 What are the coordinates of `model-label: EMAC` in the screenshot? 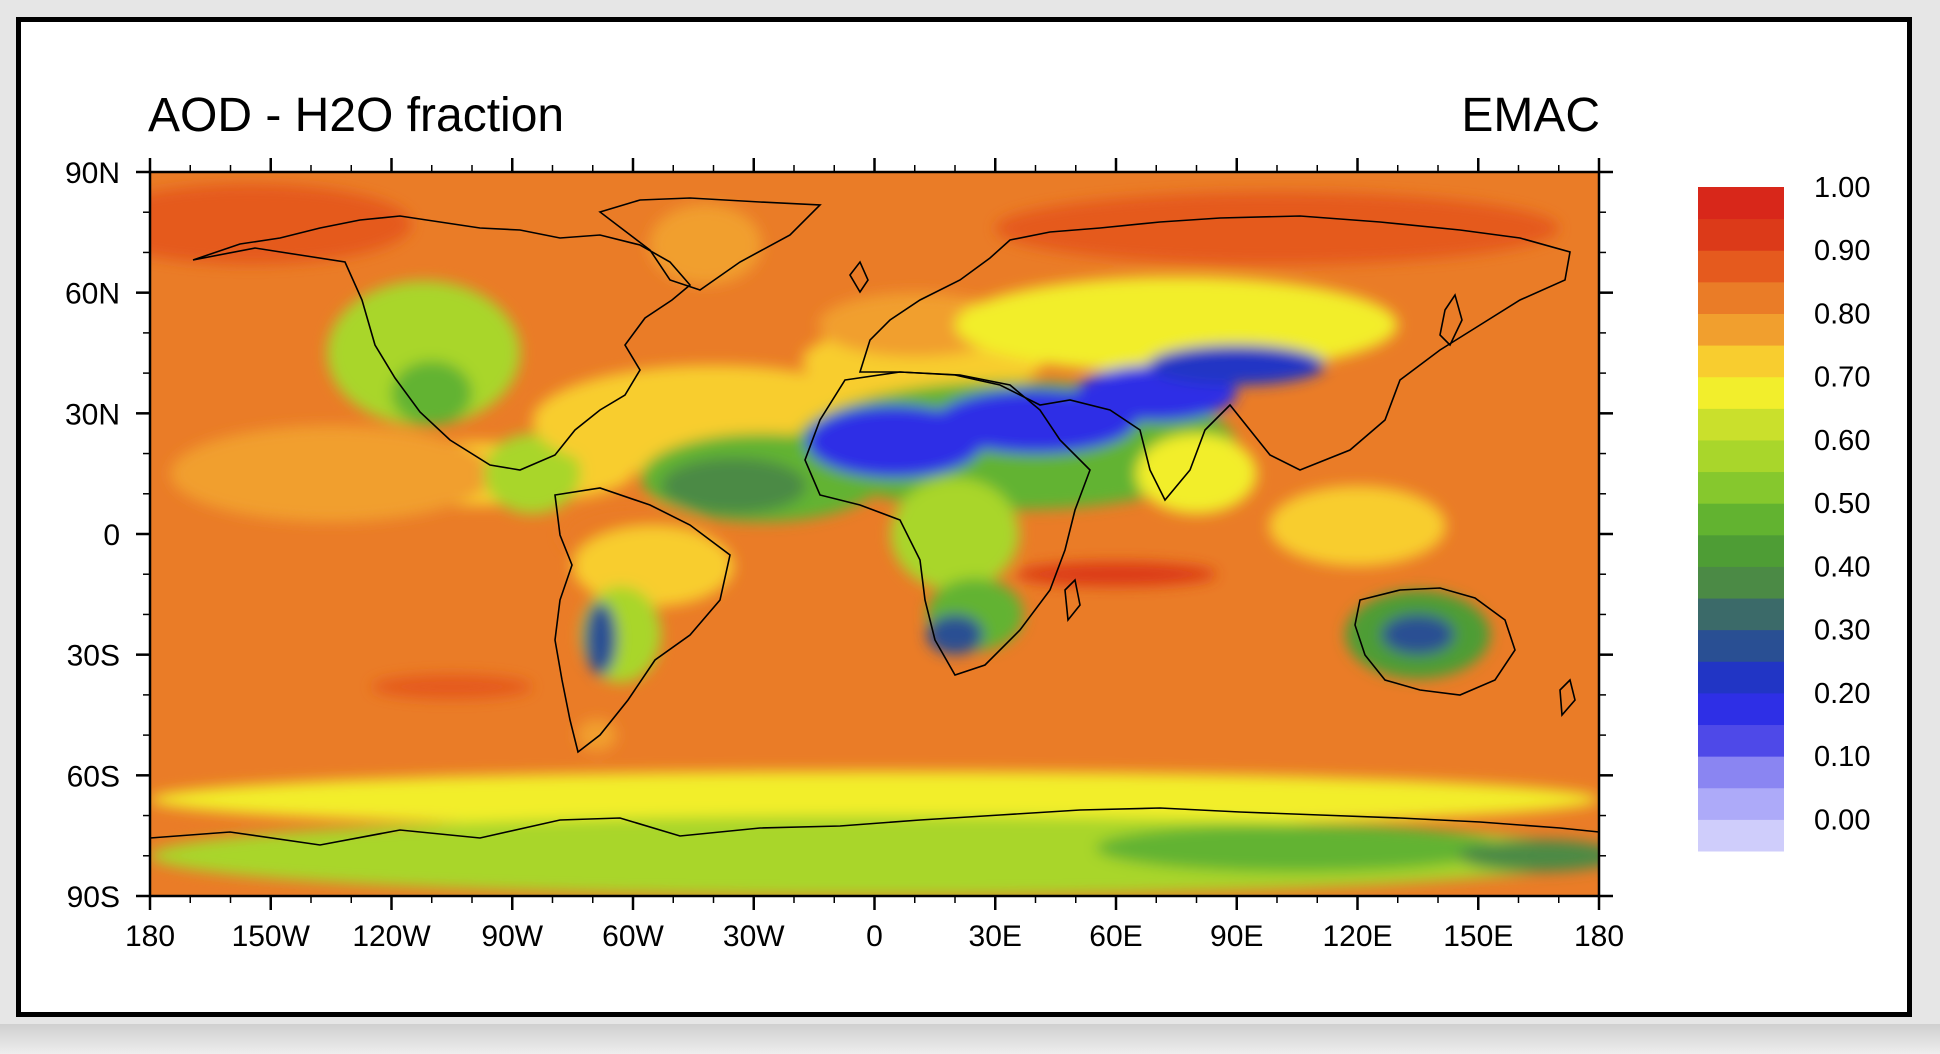 It's located at (1530, 115).